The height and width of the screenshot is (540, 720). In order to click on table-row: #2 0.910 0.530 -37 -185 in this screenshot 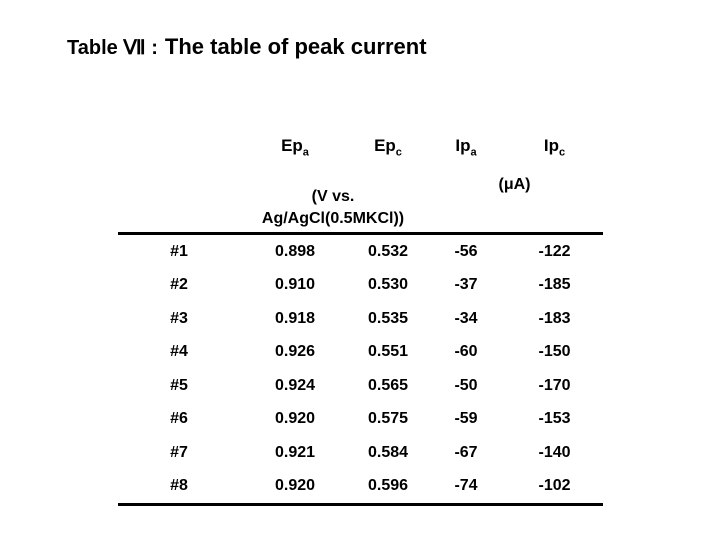, I will do `click(360, 286)`.